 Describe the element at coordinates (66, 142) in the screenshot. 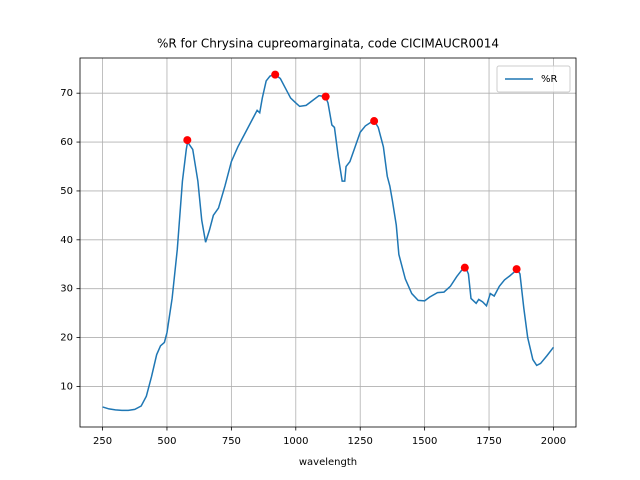

I see `y-tick-label: 60` at that location.